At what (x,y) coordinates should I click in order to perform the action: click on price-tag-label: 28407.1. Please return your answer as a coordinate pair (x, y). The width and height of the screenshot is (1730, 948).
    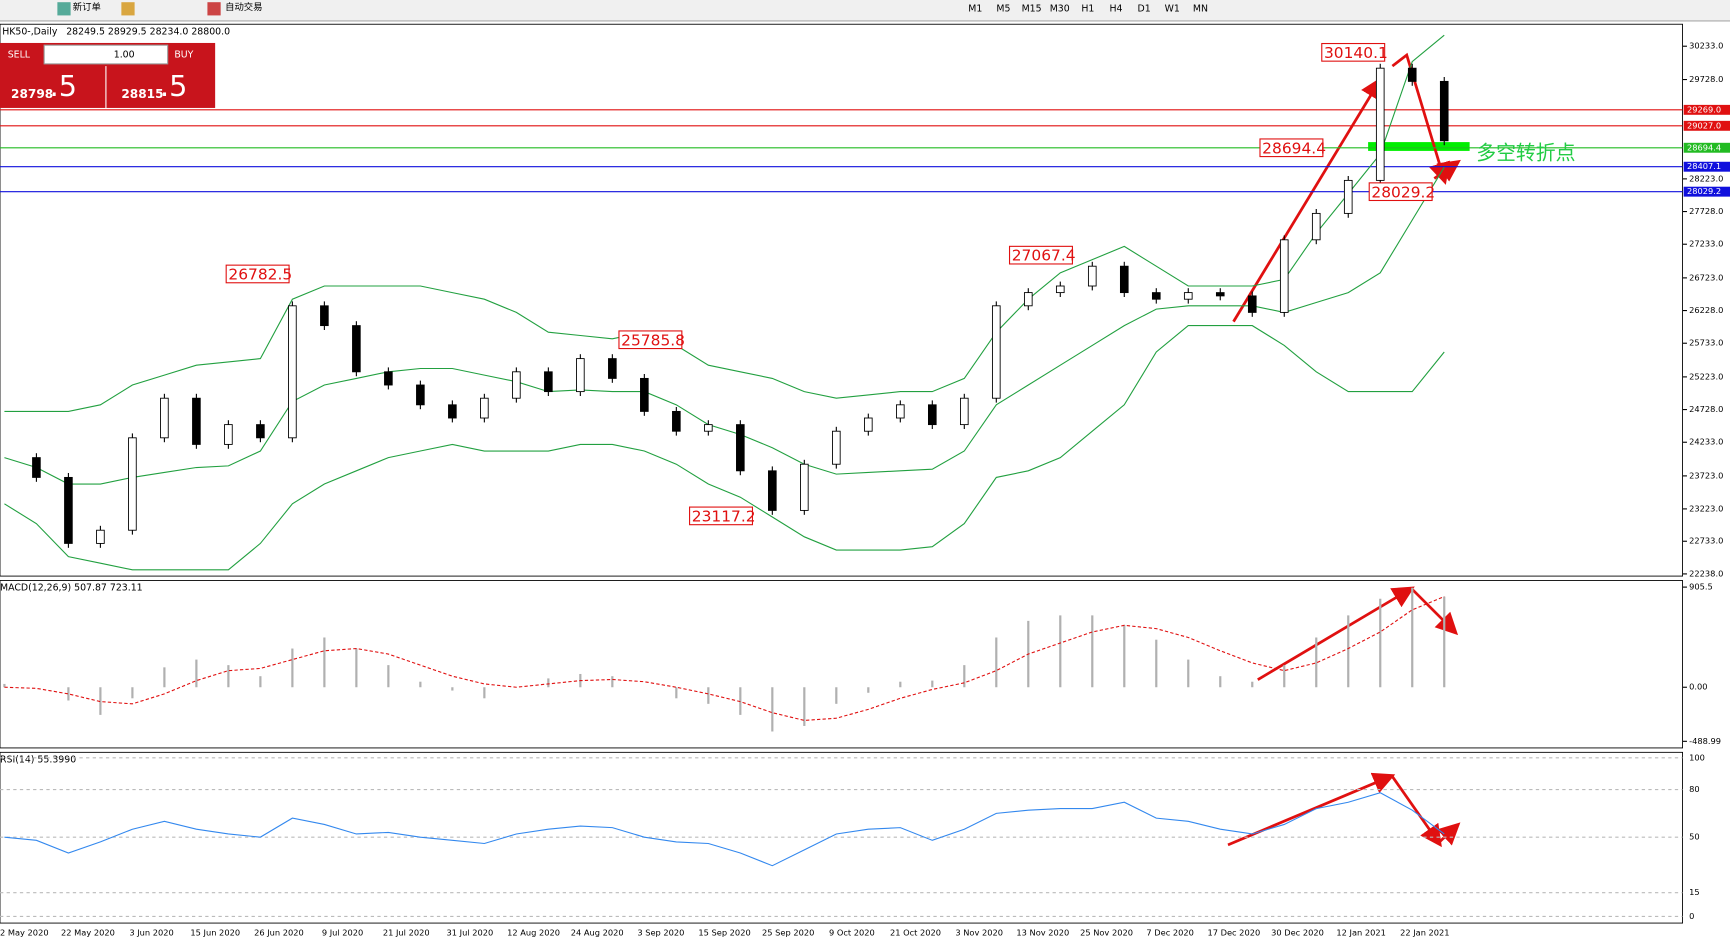
    Looking at the image, I should click on (1704, 166).